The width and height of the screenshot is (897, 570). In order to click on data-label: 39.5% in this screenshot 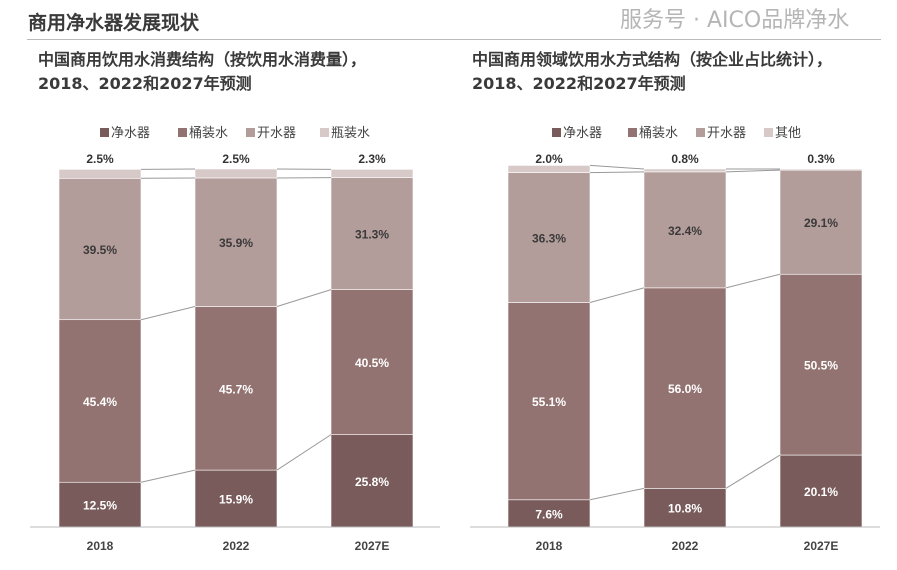, I will do `click(100, 250)`.